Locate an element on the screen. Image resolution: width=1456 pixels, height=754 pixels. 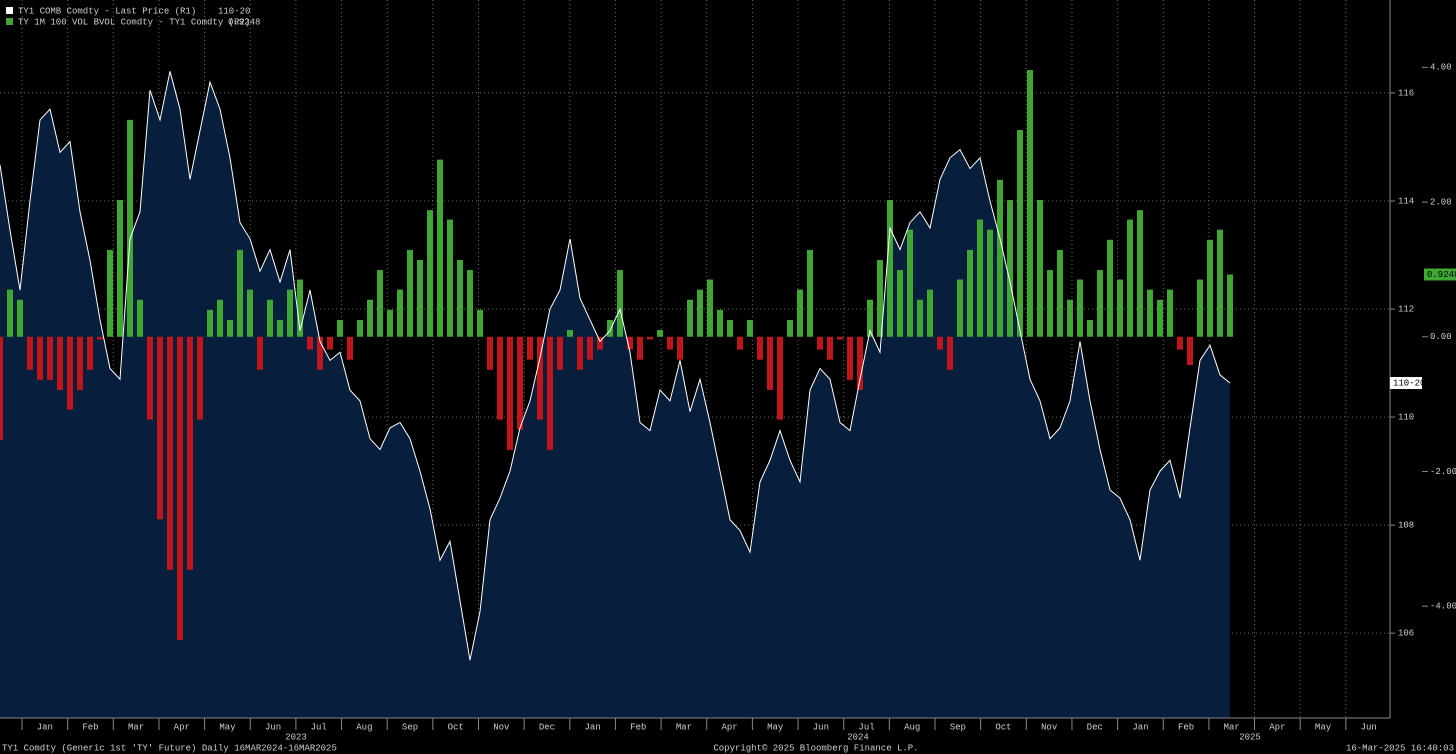
last-value-tag-label: 0.9248 is located at coordinates (1441, 275).